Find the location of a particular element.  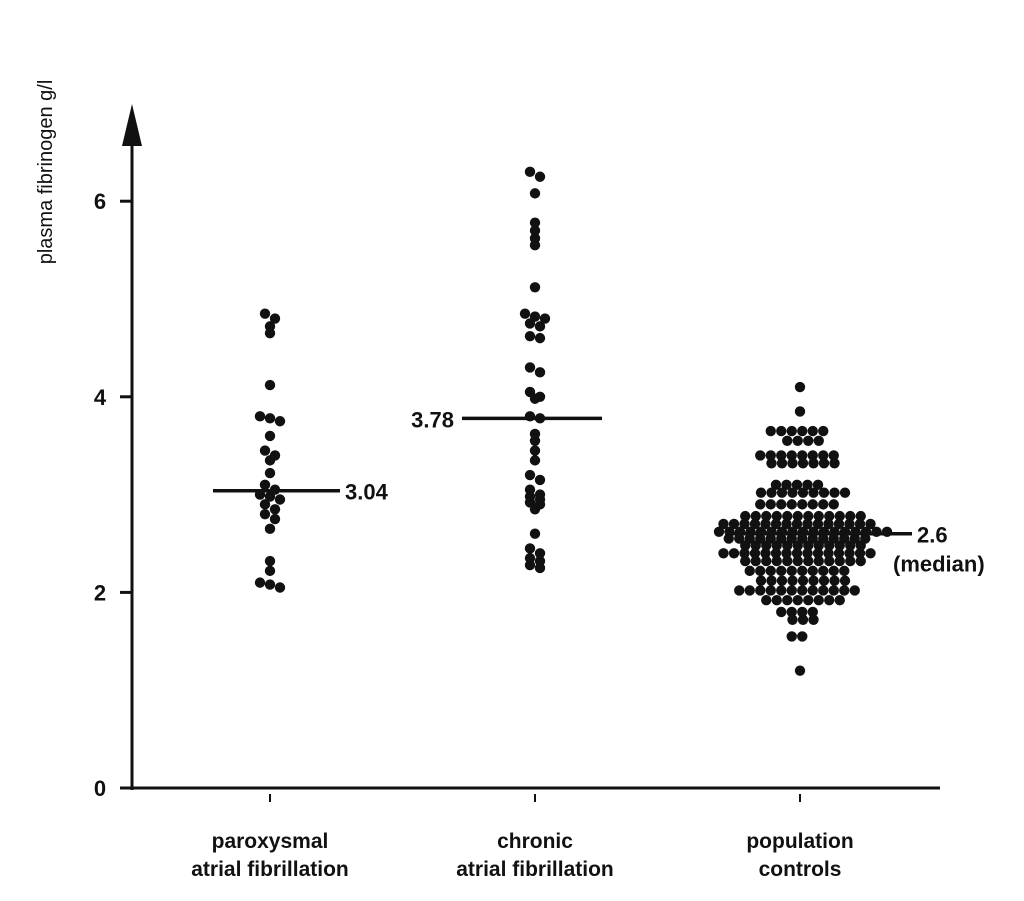

group-0: 3.04 paroxysmal atrial fibrillation is located at coordinates (290, 594).